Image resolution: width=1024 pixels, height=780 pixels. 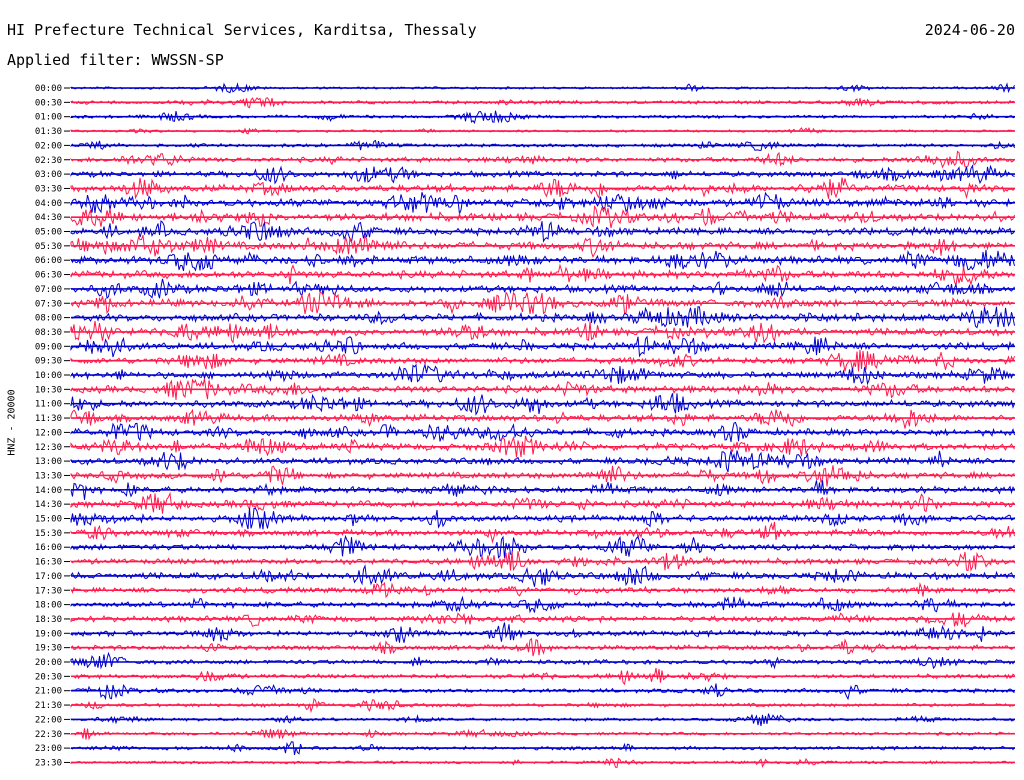 I want to click on time-tick-label: 10:00, so click(x=48, y=376).